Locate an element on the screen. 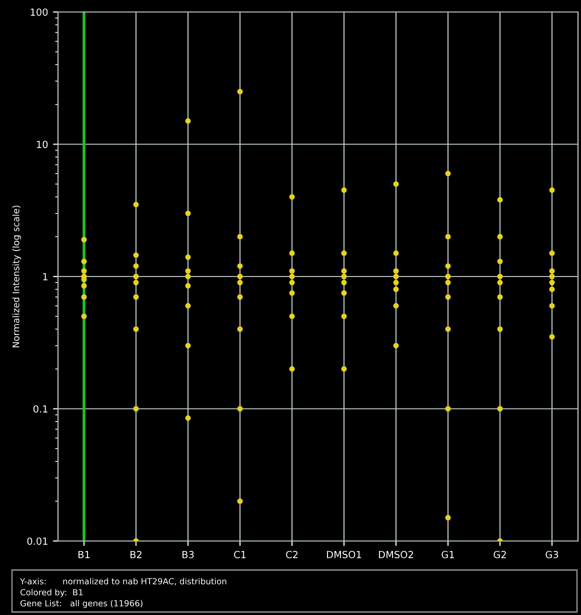 Image resolution: width=581 pixels, height=615 pixels. text: Colored by: B1 is located at coordinates (51, 593).